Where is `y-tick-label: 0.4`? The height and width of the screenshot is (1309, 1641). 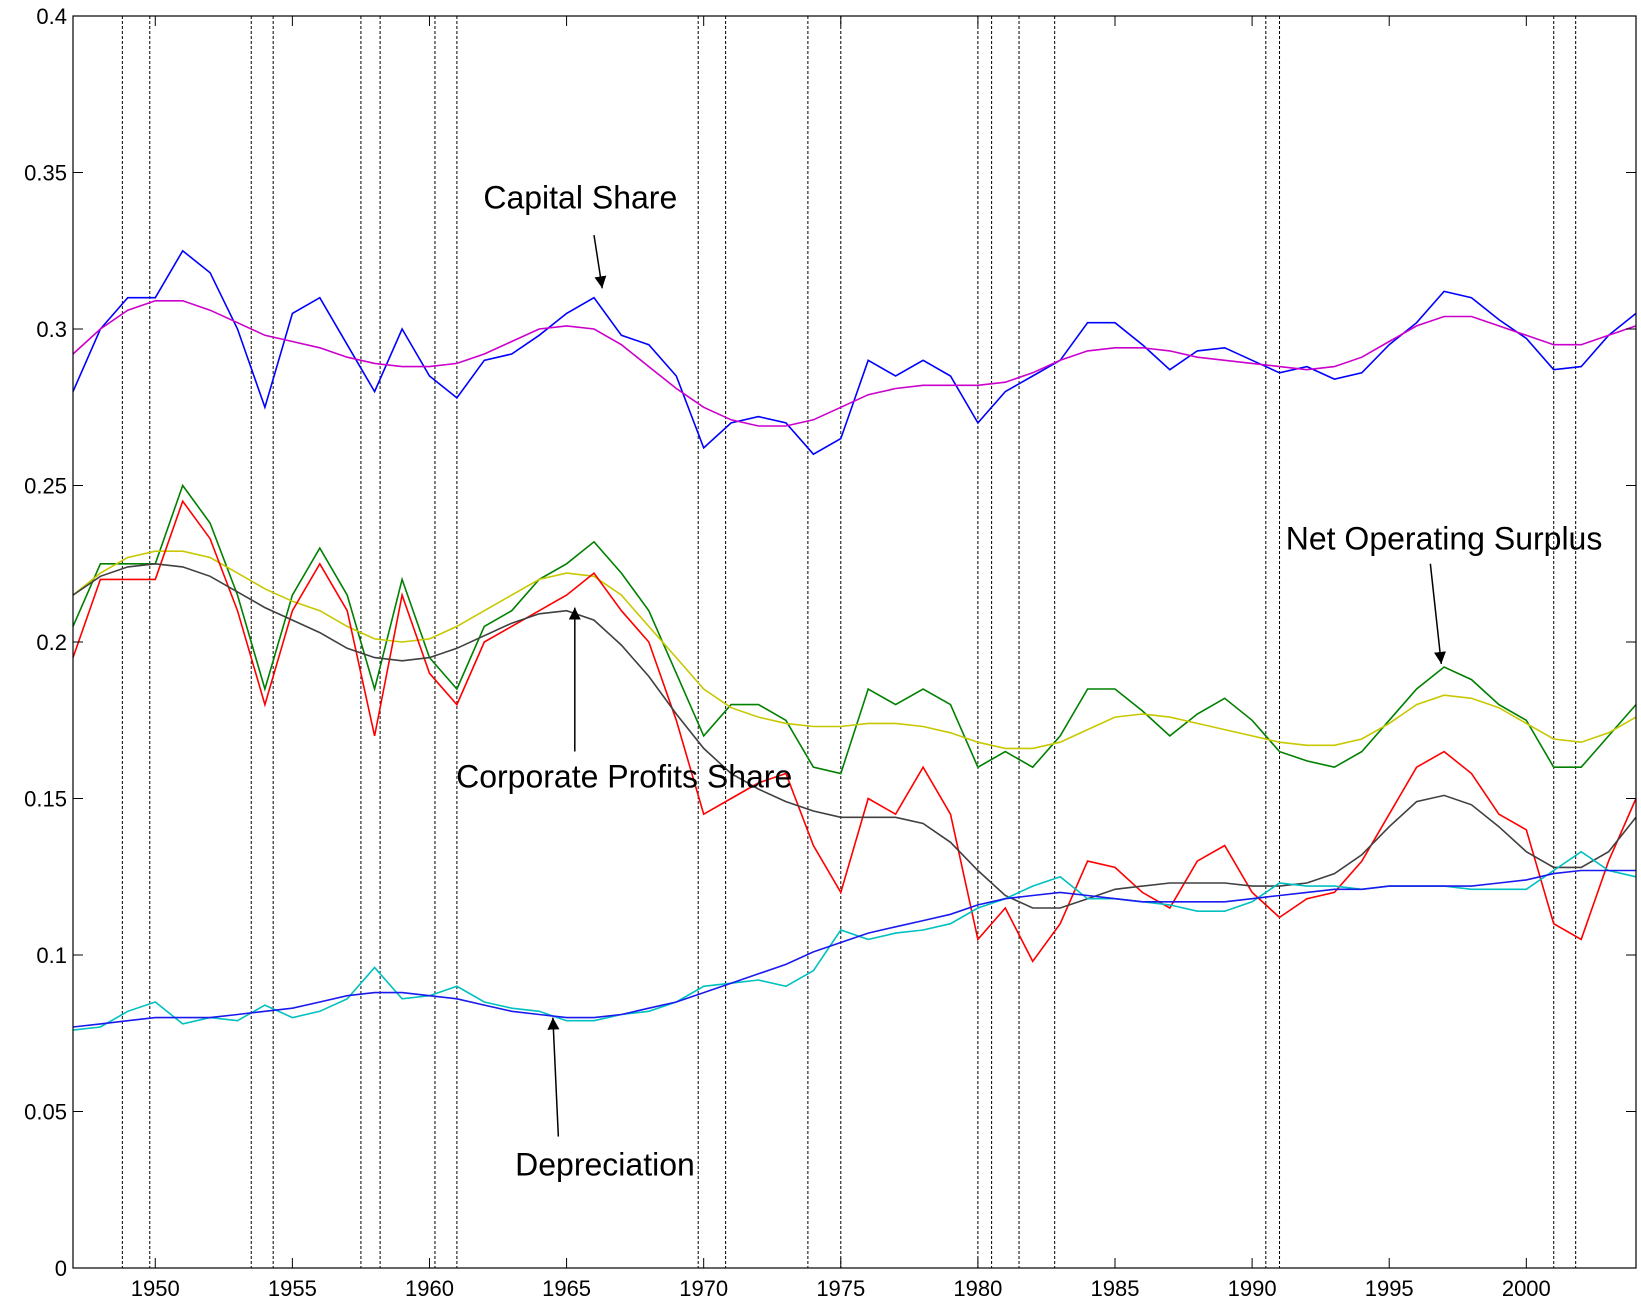 y-tick-label: 0.4 is located at coordinates (51, 16).